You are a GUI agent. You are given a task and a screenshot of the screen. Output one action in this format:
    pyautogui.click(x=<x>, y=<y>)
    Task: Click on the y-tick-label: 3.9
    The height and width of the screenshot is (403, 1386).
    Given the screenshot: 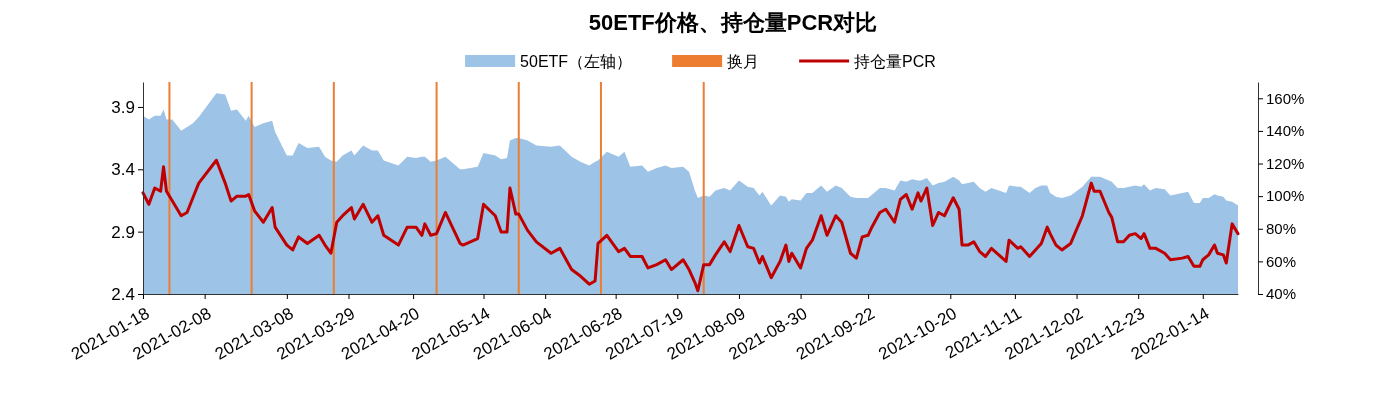 What is the action you would take?
    pyautogui.click(x=123, y=107)
    